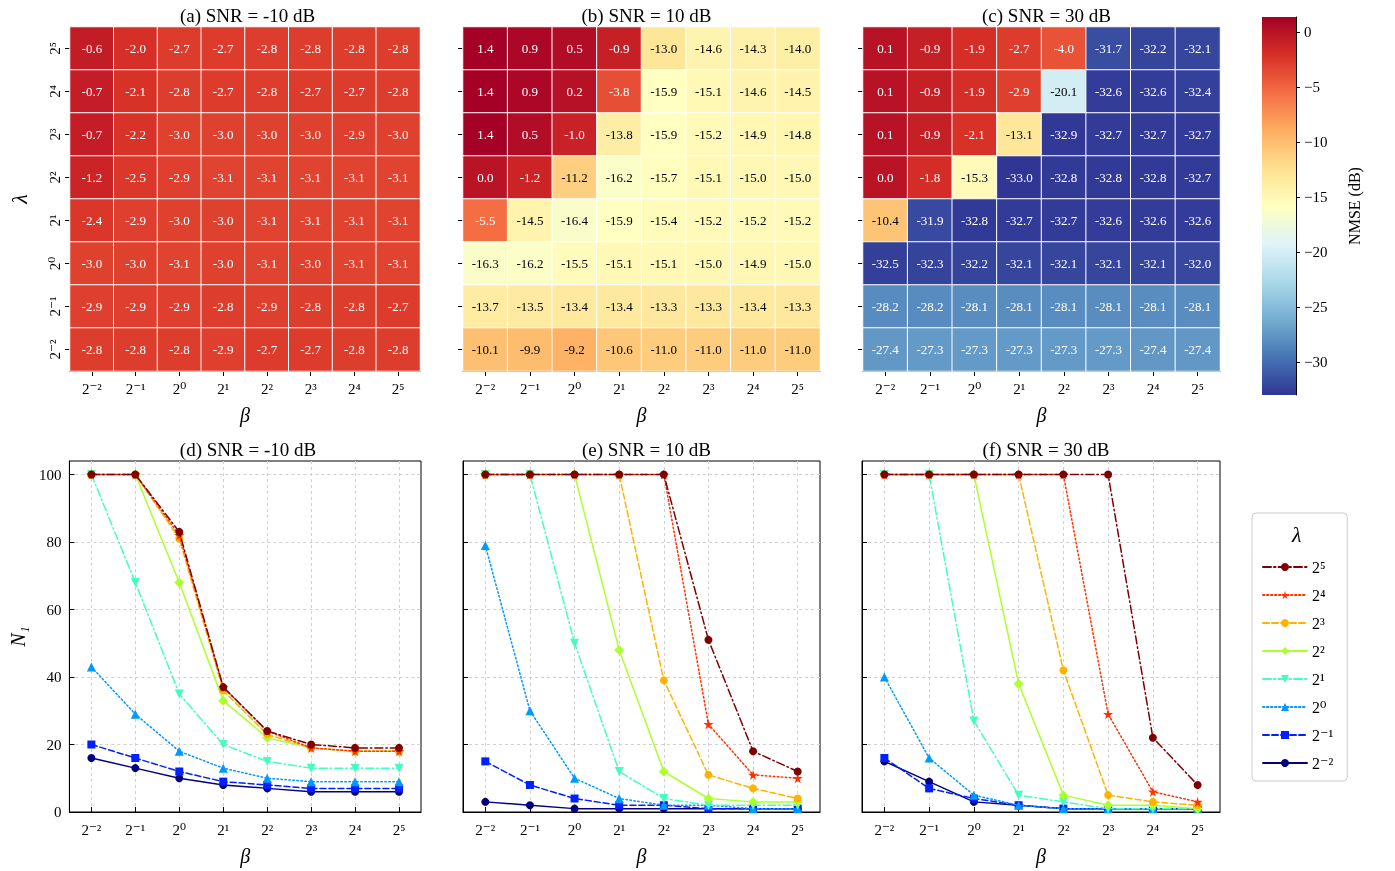 The height and width of the screenshot is (871, 1395). I want to click on data-label: 0.0, so click(885, 177).